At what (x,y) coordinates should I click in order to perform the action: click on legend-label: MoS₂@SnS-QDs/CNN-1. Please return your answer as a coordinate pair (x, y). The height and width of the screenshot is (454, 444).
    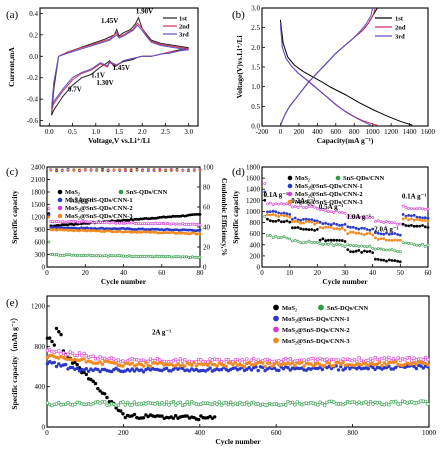
    Looking at the image, I should click on (329, 186).